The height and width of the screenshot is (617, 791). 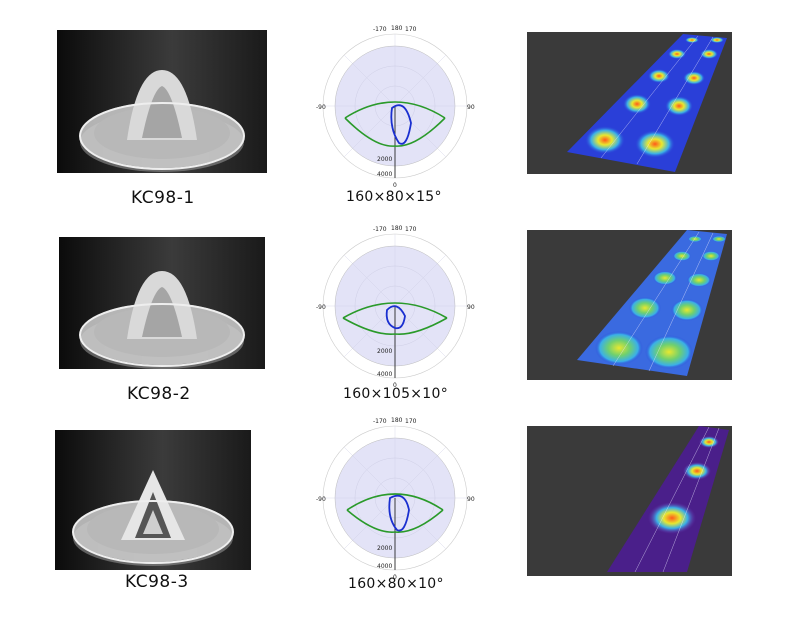 What do you see at coordinates (394, 197) in the screenshot?
I see `beam-spec-label: 160×80×15°` at bounding box center [394, 197].